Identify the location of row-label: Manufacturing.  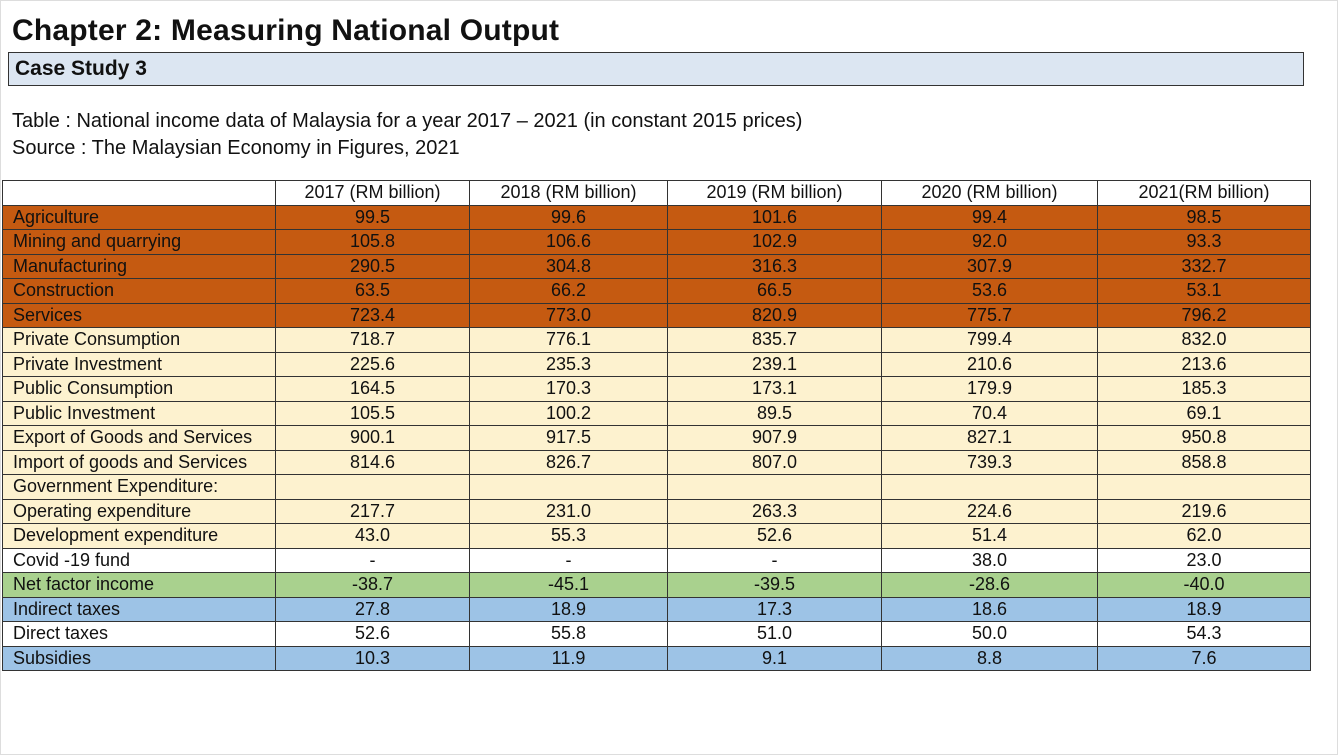
(139, 266).